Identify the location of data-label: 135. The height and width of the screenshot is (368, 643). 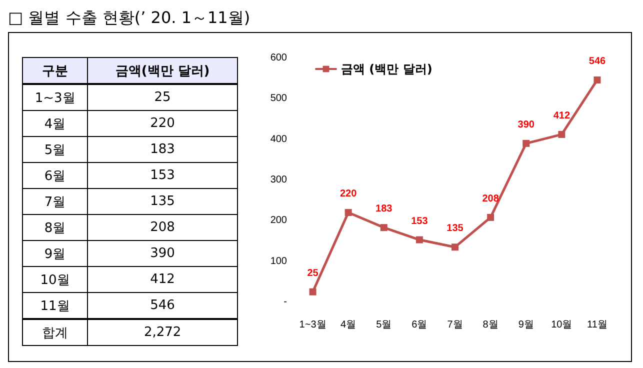
(455, 228).